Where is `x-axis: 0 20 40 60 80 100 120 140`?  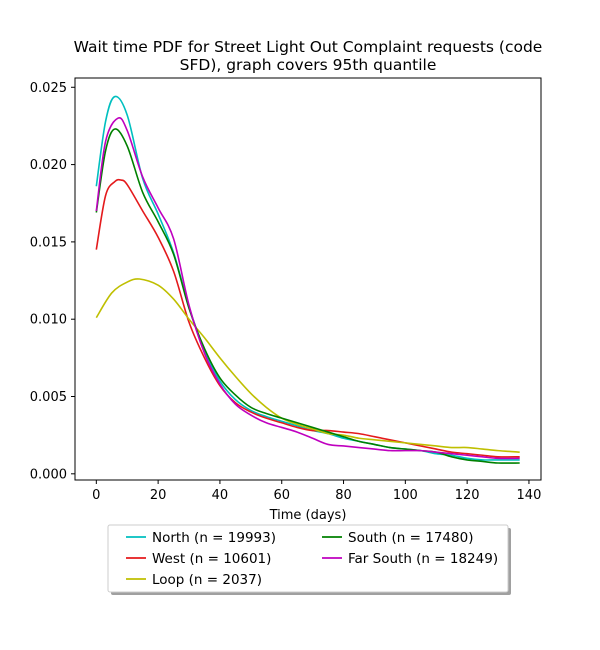 x-axis: 0 20 40 60 80 100 120 140 is located at coordinates (316, 491).